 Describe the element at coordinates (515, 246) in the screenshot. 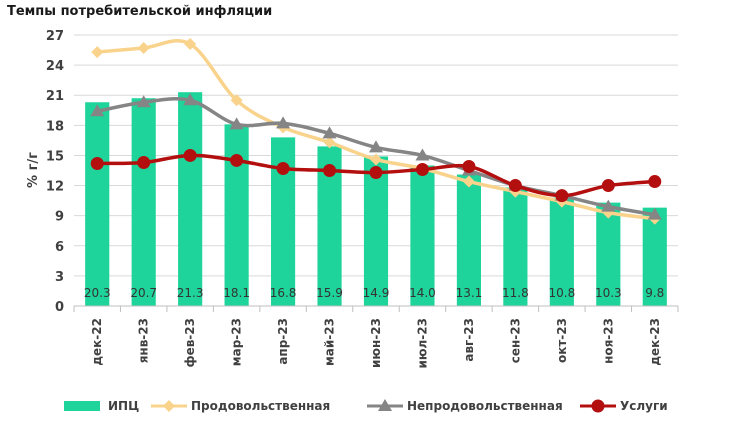

I see `bar-сен-23` at that location.